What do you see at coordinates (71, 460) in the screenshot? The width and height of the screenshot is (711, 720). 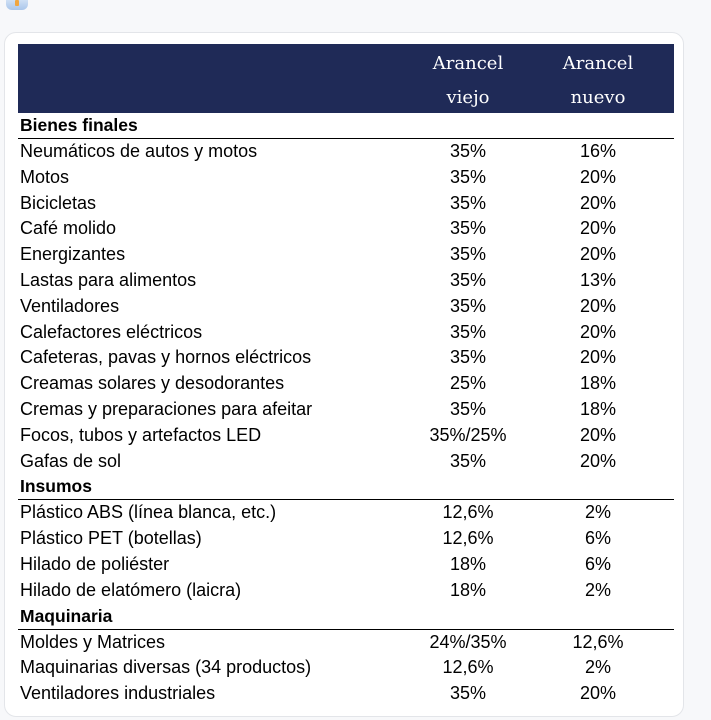 I see `row-label: Gafas de sol` at bounding box center [71, 460].